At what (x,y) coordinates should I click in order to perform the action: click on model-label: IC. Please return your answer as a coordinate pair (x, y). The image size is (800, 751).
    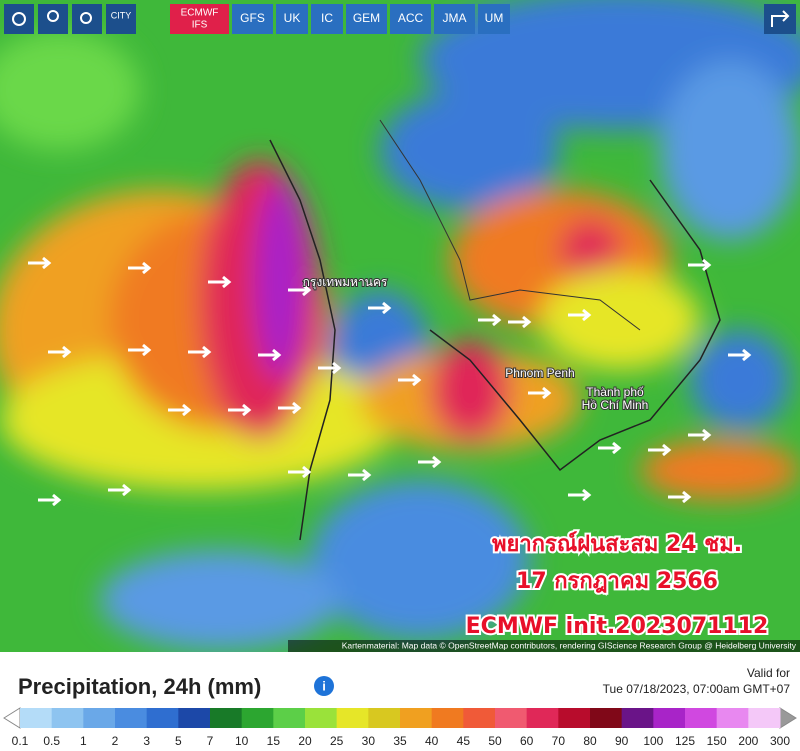
    Looking at the image, I should click on (327, 18).